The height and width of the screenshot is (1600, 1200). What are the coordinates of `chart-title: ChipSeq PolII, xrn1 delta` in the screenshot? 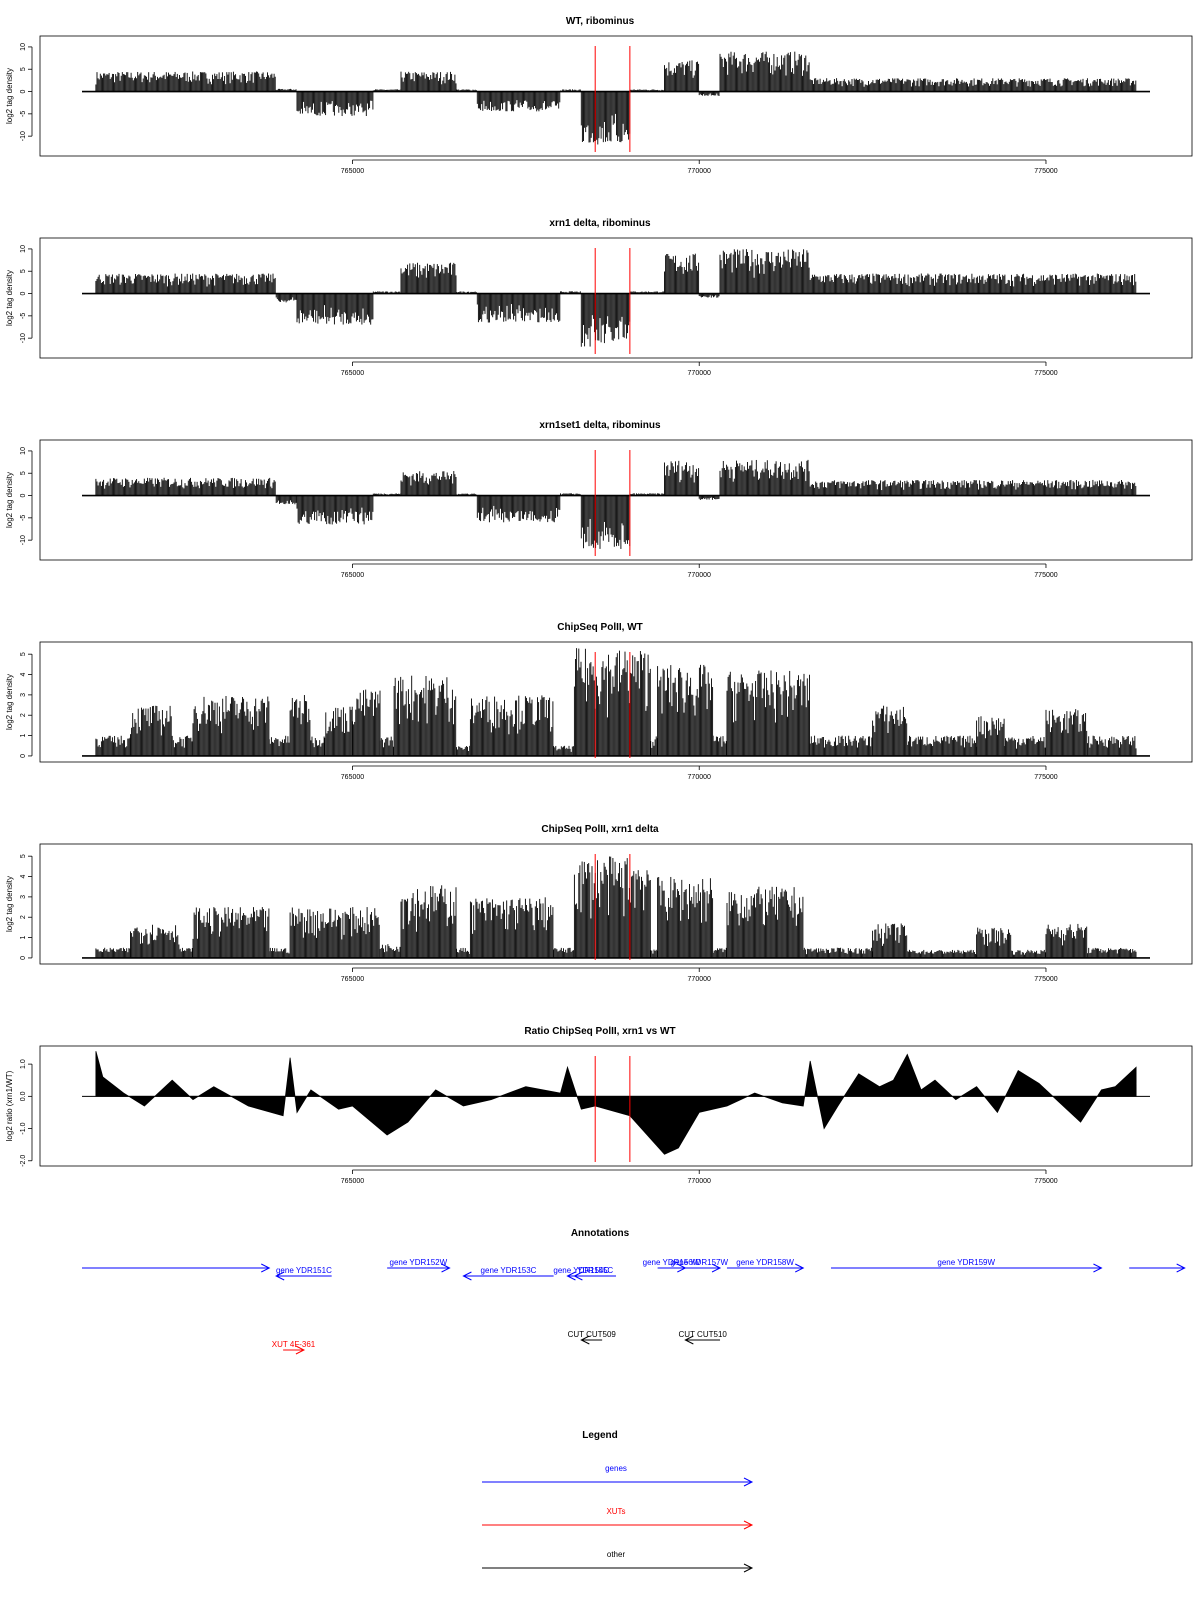 It's located at (600, 829).